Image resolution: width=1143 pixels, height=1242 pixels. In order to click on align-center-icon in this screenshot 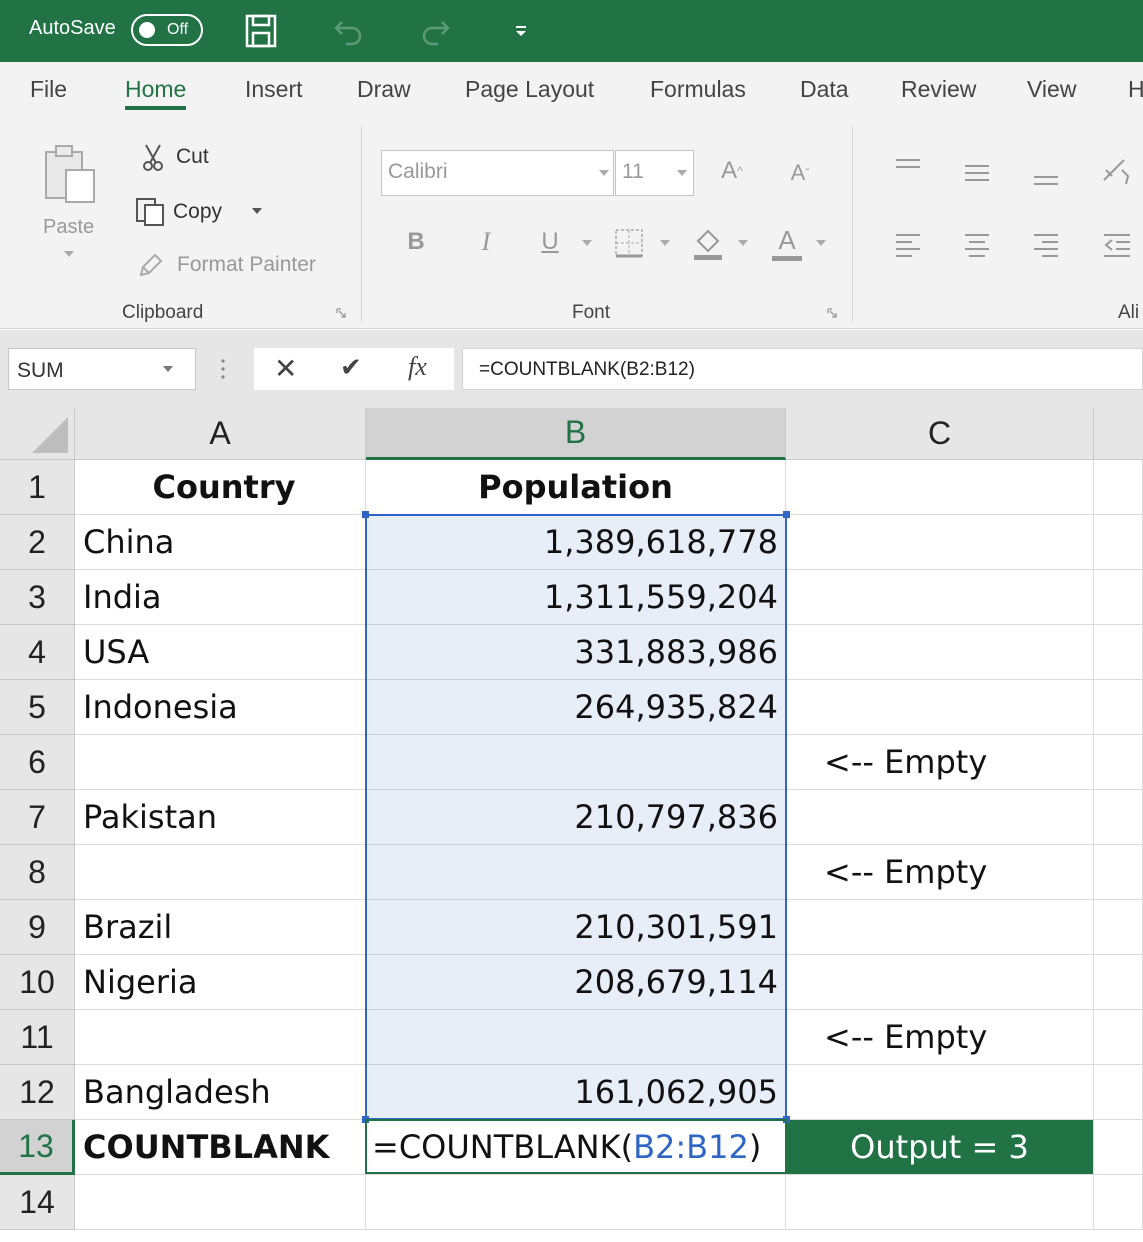, I will do `click(977, 245)`.